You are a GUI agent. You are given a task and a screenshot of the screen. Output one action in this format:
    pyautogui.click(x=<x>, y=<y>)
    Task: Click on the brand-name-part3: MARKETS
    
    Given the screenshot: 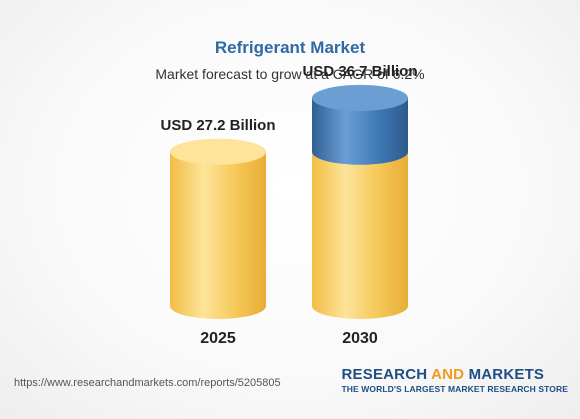 What is the action you would take?
    pyautogui.click(x=504, y=374)
    